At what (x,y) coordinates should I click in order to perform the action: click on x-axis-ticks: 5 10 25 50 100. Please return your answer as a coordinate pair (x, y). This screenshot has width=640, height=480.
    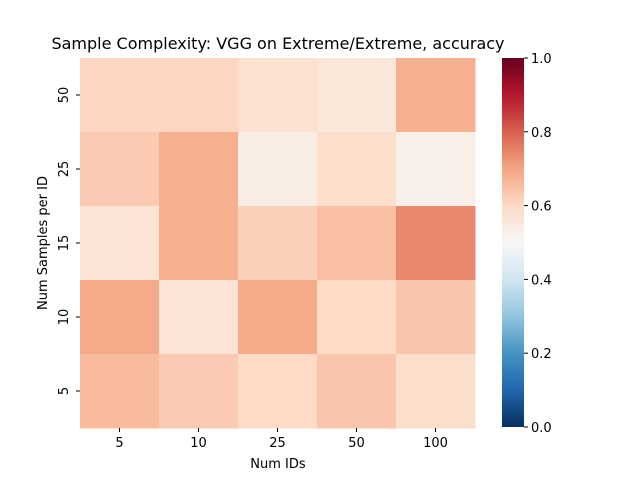
    Looking at the image, I should click on (281, 439).